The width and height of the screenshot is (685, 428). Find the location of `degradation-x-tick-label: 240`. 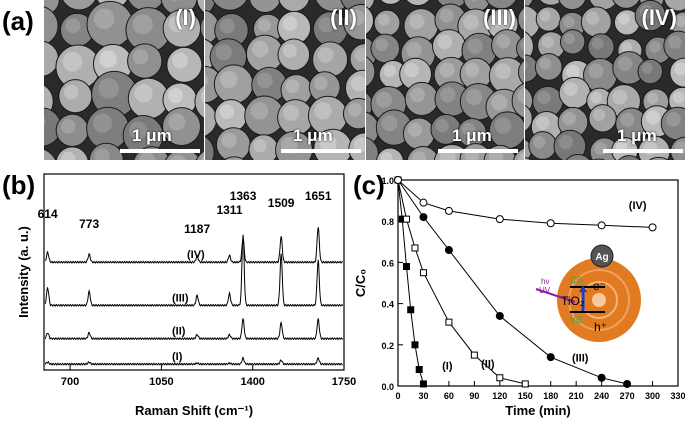

degradation-x-tick-label: 240 is located at coordinates (601, 396).